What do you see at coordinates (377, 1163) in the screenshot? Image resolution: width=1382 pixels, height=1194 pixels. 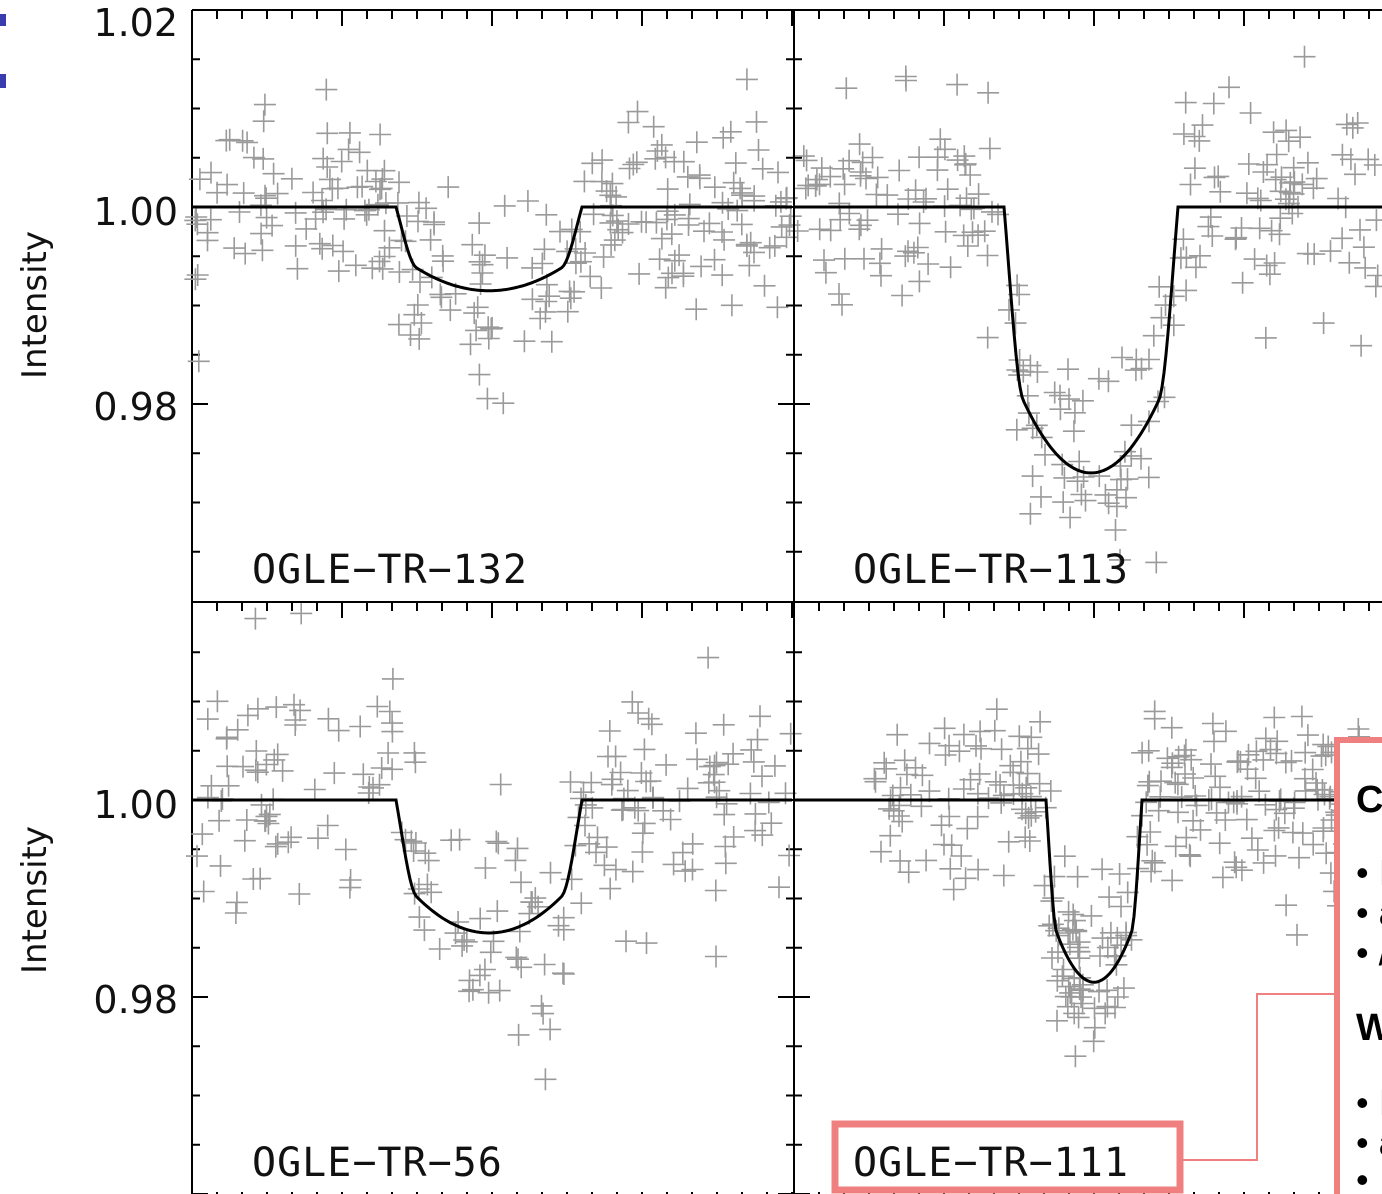 I see `panel-label-tr56: OGLE−TR−56` at bounding box center [377, 1163].